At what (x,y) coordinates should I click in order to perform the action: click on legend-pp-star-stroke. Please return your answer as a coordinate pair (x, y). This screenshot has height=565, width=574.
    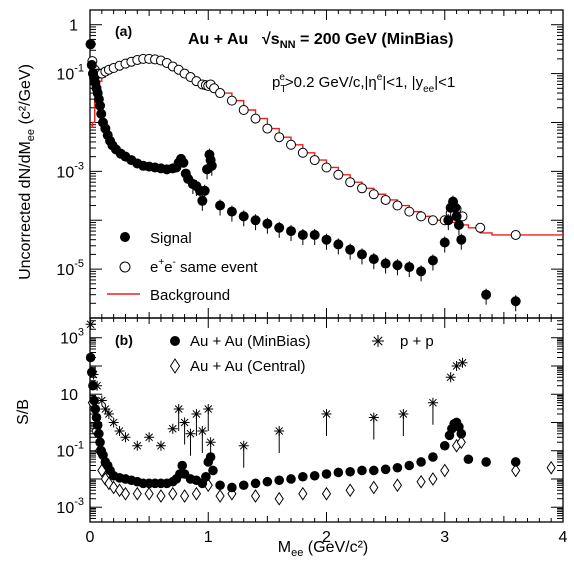
    Looking at the image, I should click on (378, 341).